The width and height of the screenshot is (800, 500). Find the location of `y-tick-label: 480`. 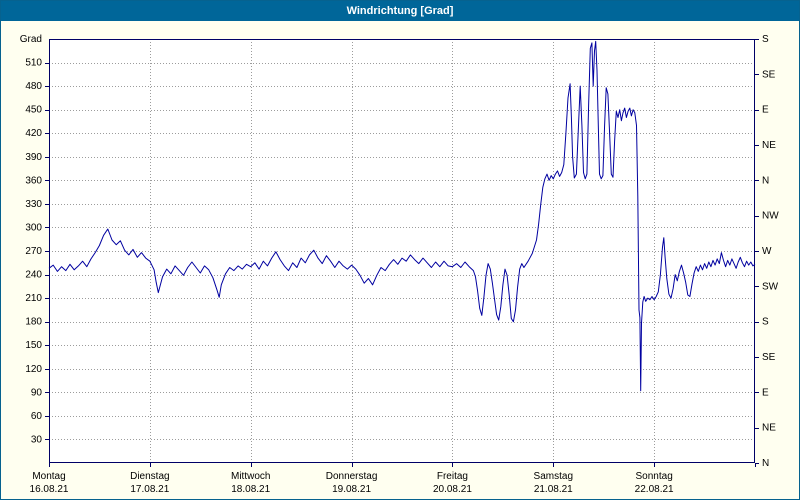

y-tick-label: 480 is located at coordinates (33, 86).